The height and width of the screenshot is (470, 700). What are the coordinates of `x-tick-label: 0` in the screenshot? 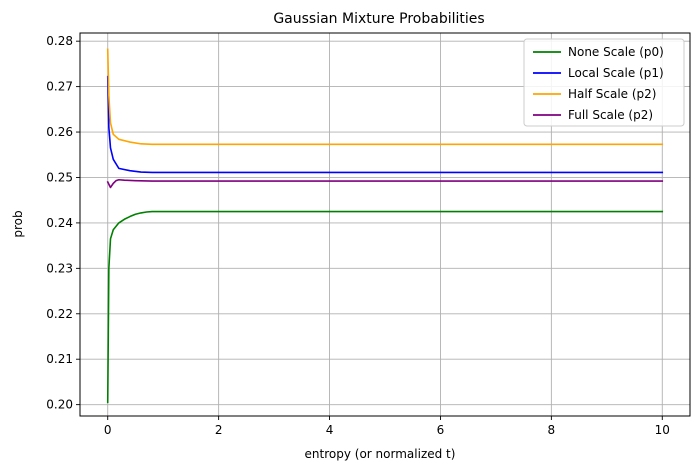 It's located at (108, 430).